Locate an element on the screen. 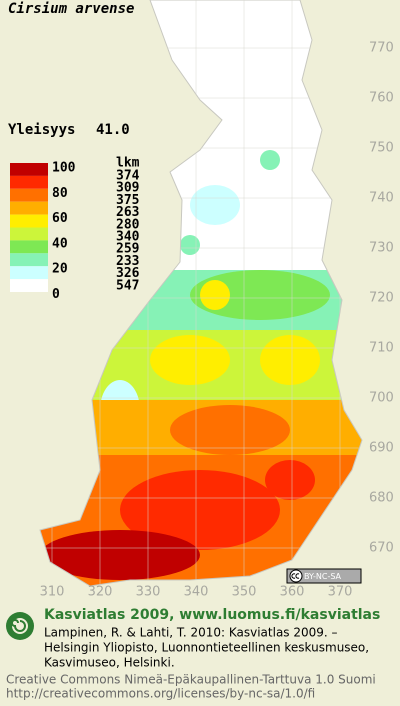 This screenshot has width=400, height=706. x-tick-label: 370 is located at coordinates (340, 592).